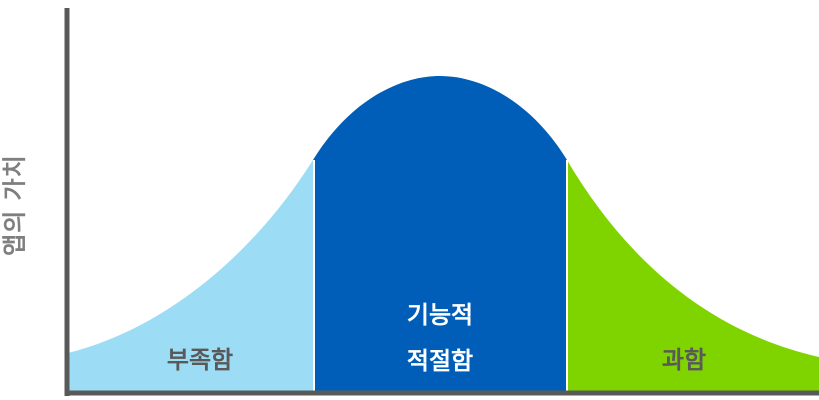 Image resolution: width=819 pixels, height=400 pixels. I want to click on excessive-label: 과함, so click(684, 360).